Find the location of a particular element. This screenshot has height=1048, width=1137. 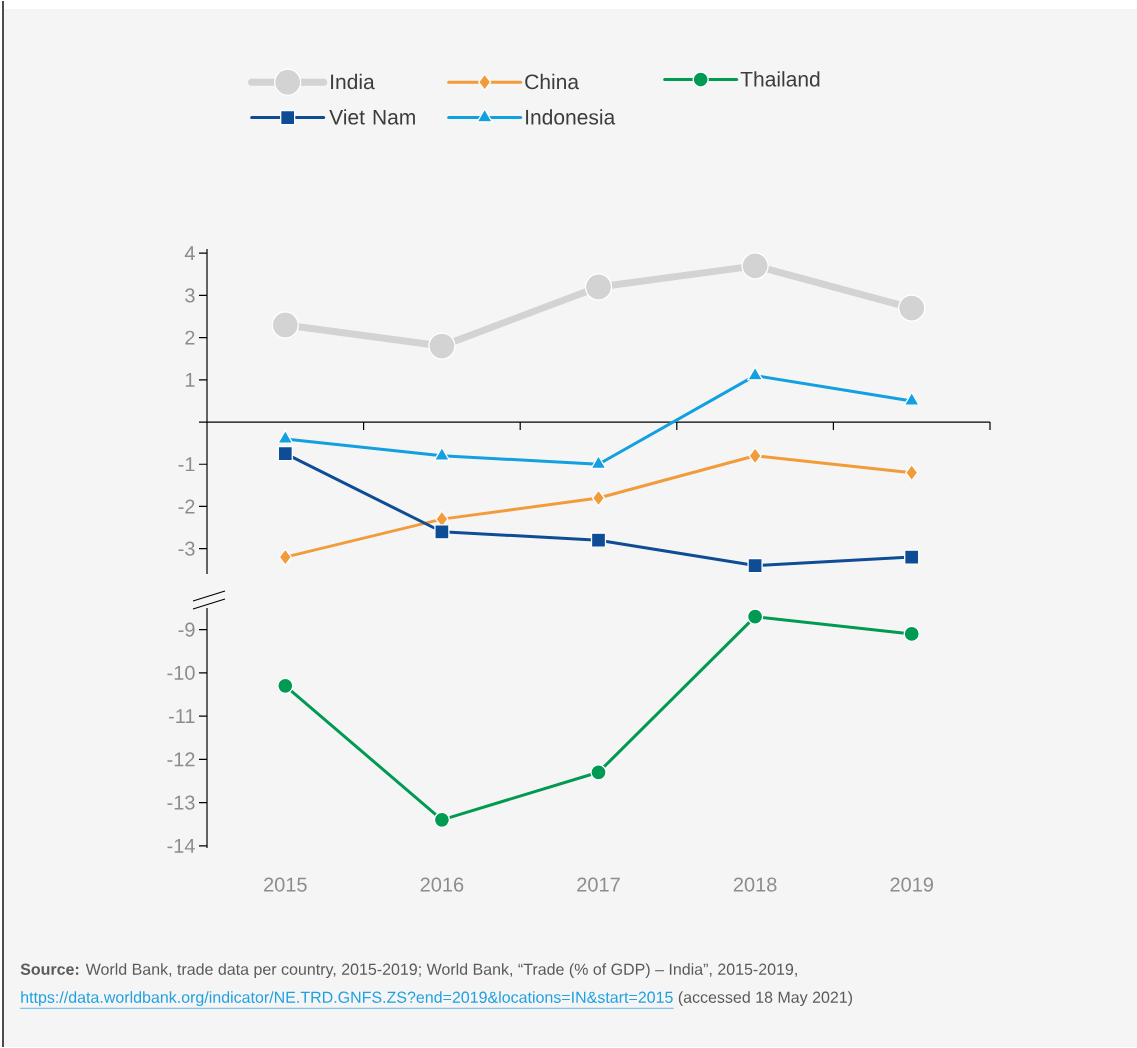

legend-label: India is located at coordinates (353, 81).